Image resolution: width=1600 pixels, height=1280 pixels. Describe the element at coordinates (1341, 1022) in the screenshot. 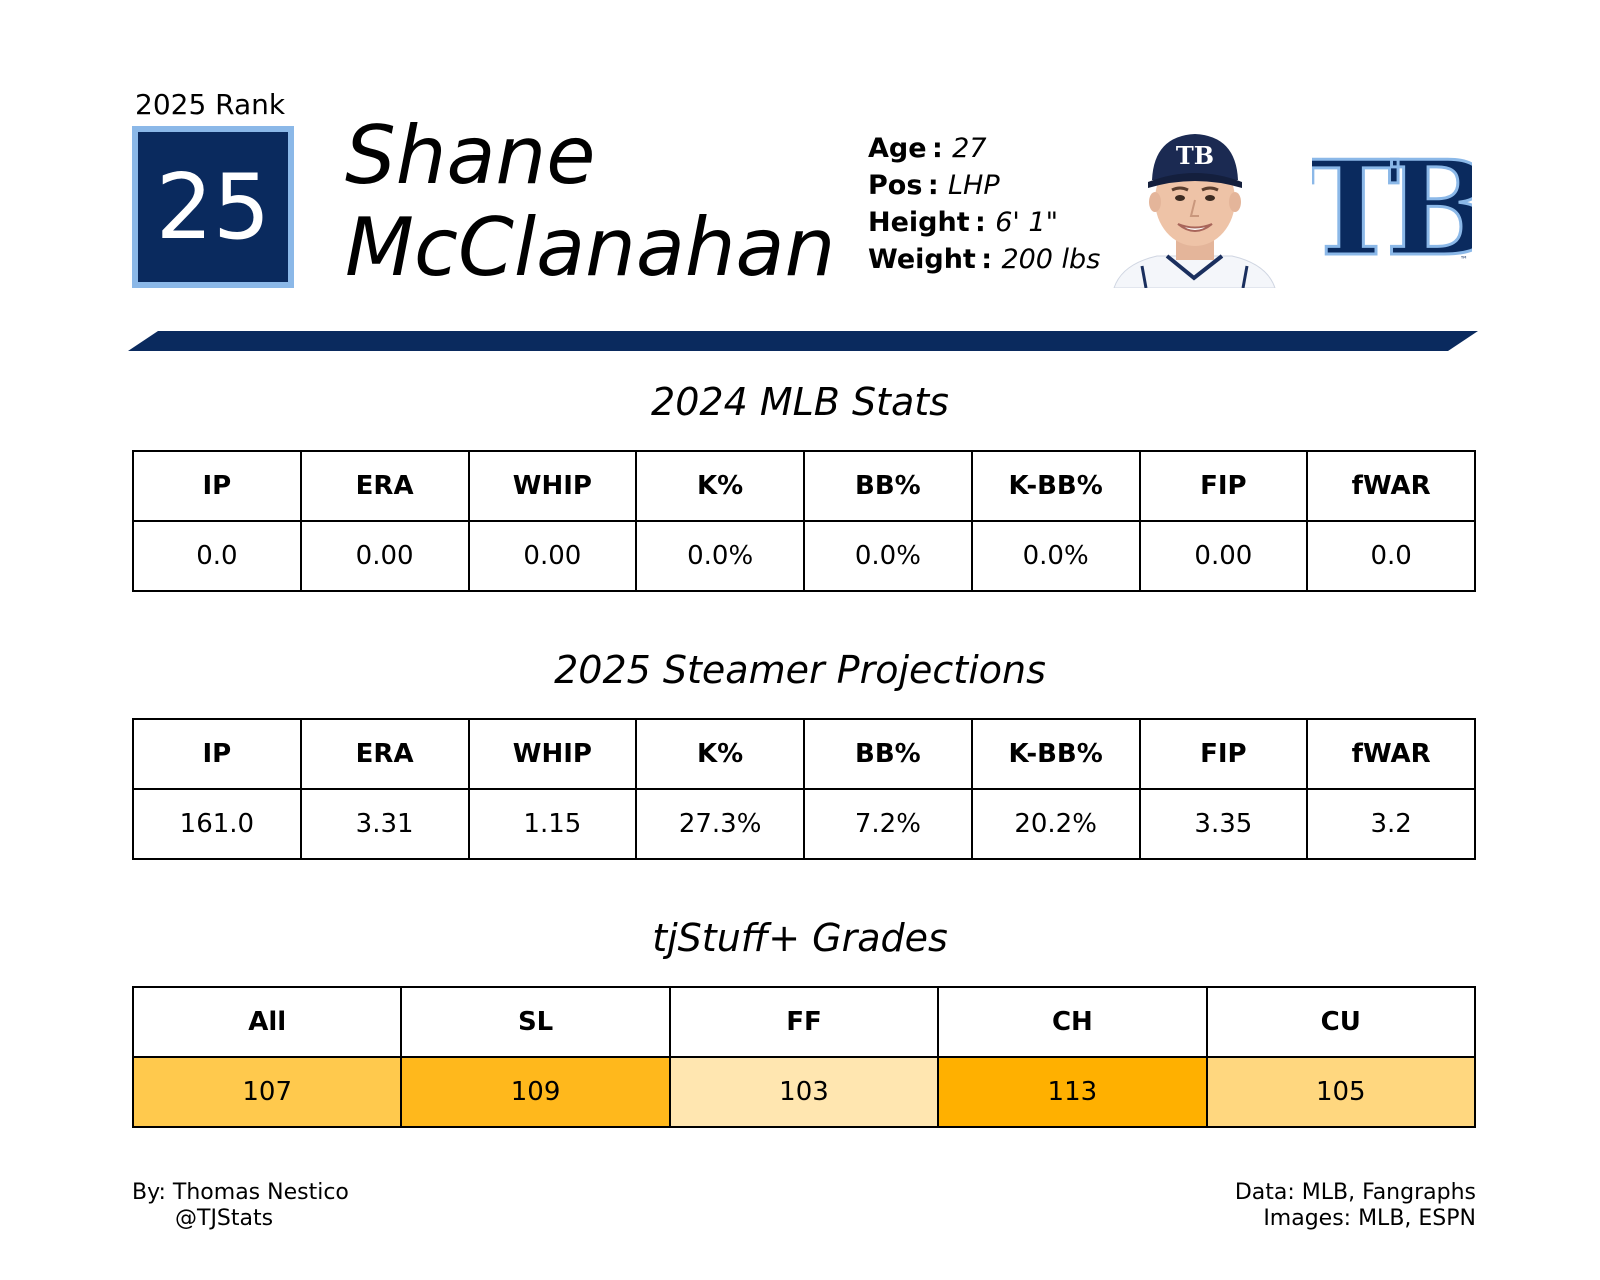

I see `column-header: CU` at that location.